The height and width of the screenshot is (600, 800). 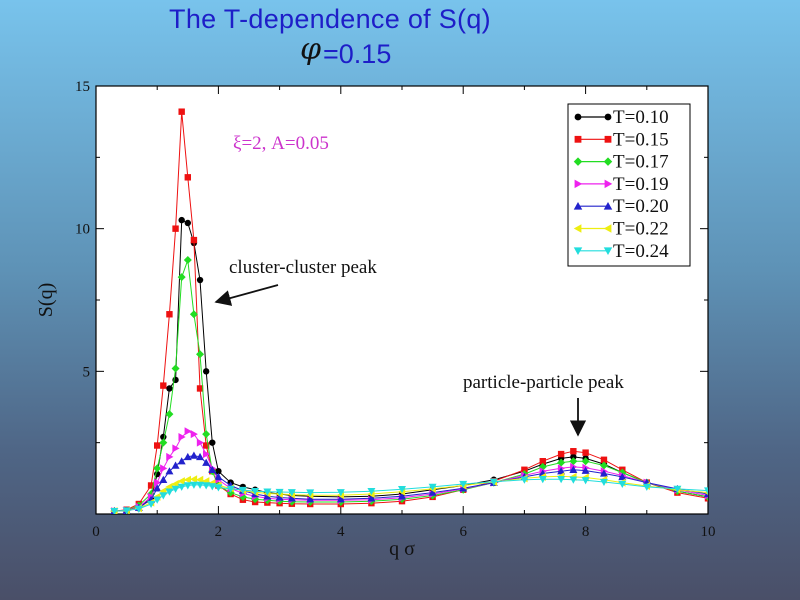 What do you see at coordinates (641, 162) in the screenshot?
I see `legend-label: T=0.17` at bounding box center [641, 162].